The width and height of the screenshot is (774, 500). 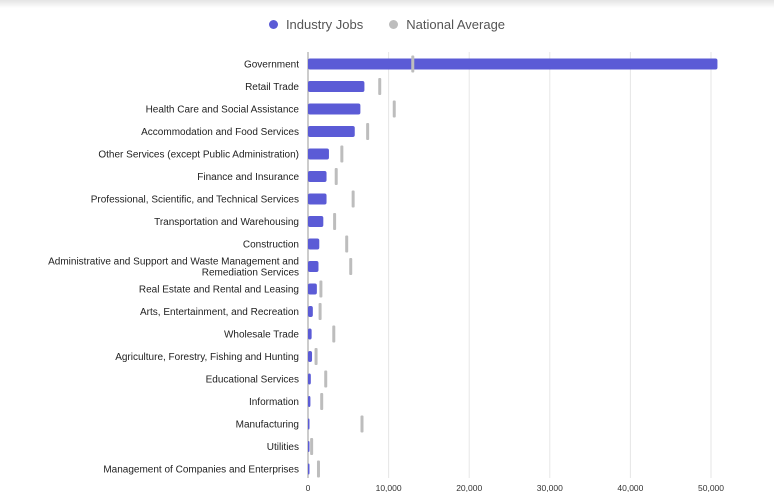 I want to click on category-label: Information, so click(x=274, y=402).